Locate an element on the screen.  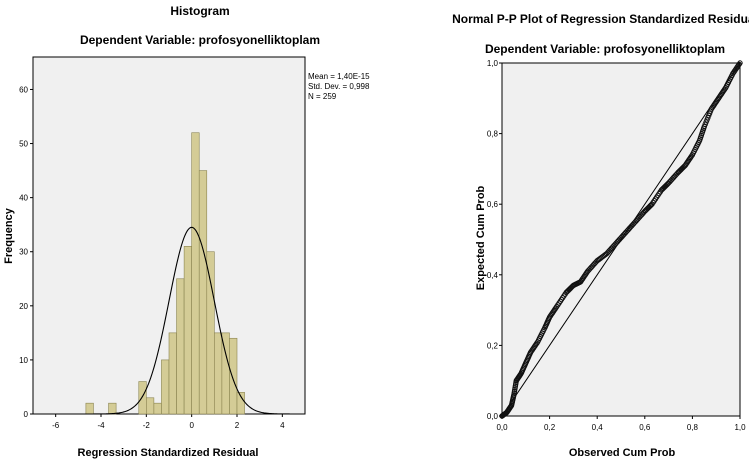
histogram-y-tick-label-50: 50 is located at coordinates (23, 144).